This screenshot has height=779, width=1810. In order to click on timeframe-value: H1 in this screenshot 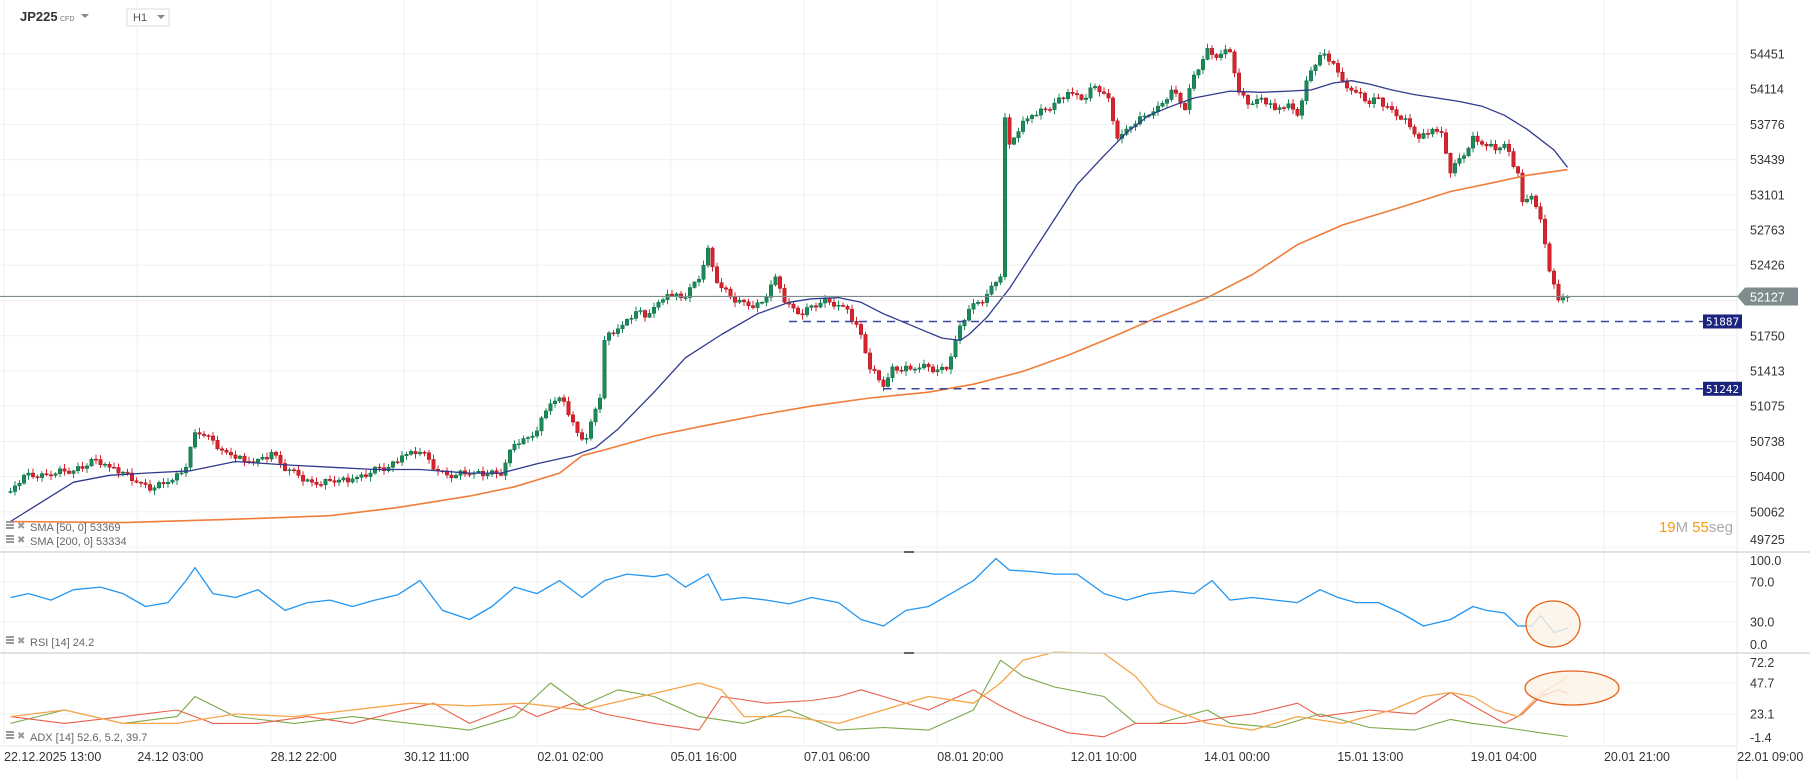, I will do `click(140, 18)`.